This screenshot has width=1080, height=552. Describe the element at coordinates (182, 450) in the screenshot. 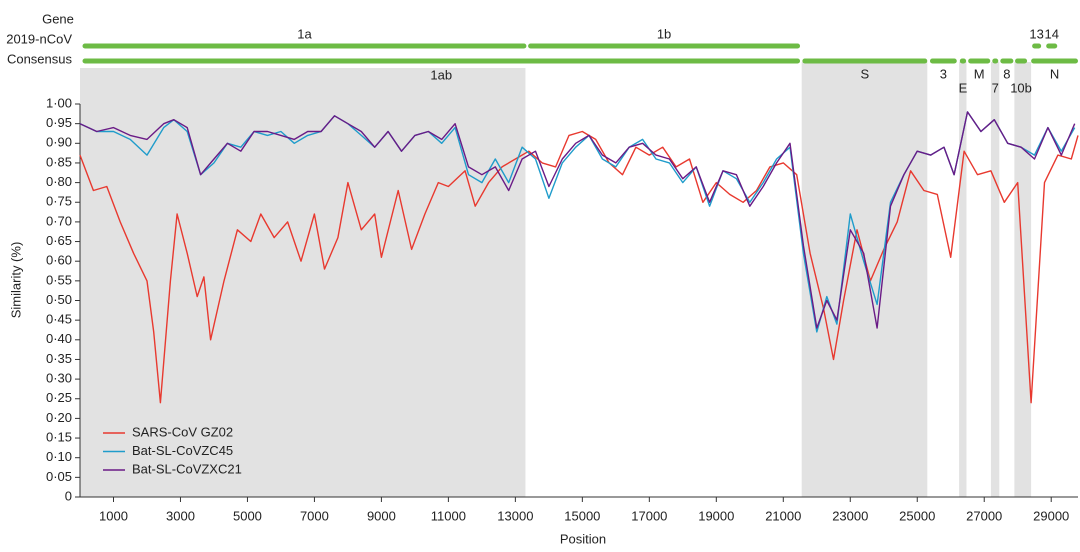

I see `legend-label: Bat-SL-CoVZC45` at that location.